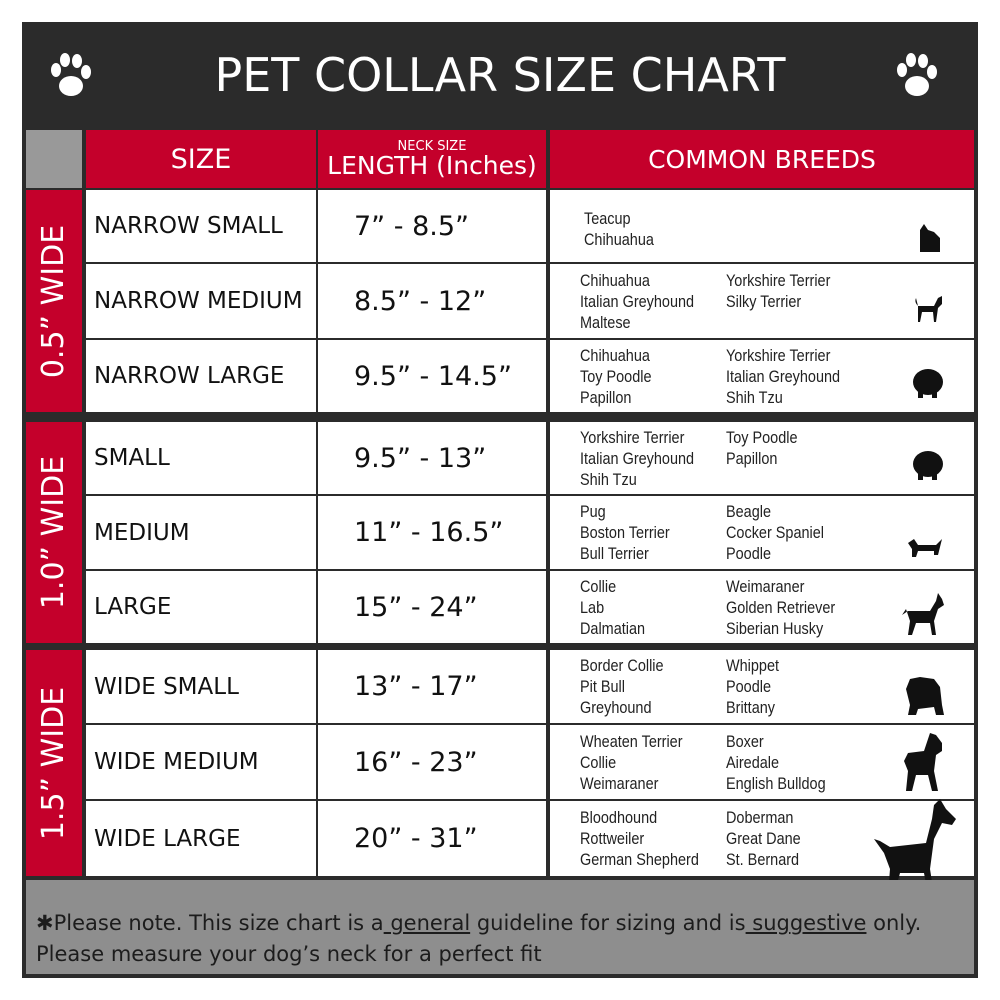 The width and height of the screenshot is (1000, 1000). I want to click on breed: Poodle, so click(748, 686).